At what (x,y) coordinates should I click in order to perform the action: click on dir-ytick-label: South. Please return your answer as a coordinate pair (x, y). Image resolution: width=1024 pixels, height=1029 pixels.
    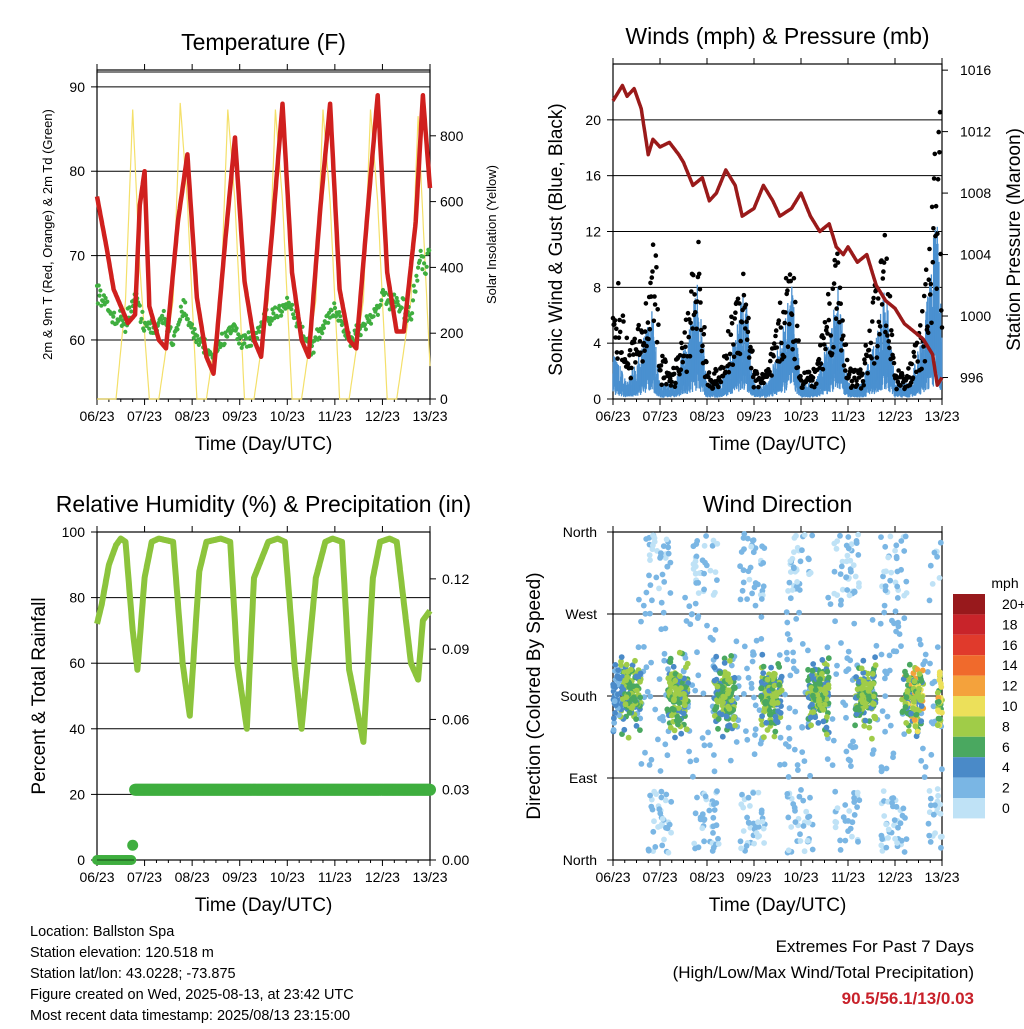
    Looking at the image, I should click on (578, 696).